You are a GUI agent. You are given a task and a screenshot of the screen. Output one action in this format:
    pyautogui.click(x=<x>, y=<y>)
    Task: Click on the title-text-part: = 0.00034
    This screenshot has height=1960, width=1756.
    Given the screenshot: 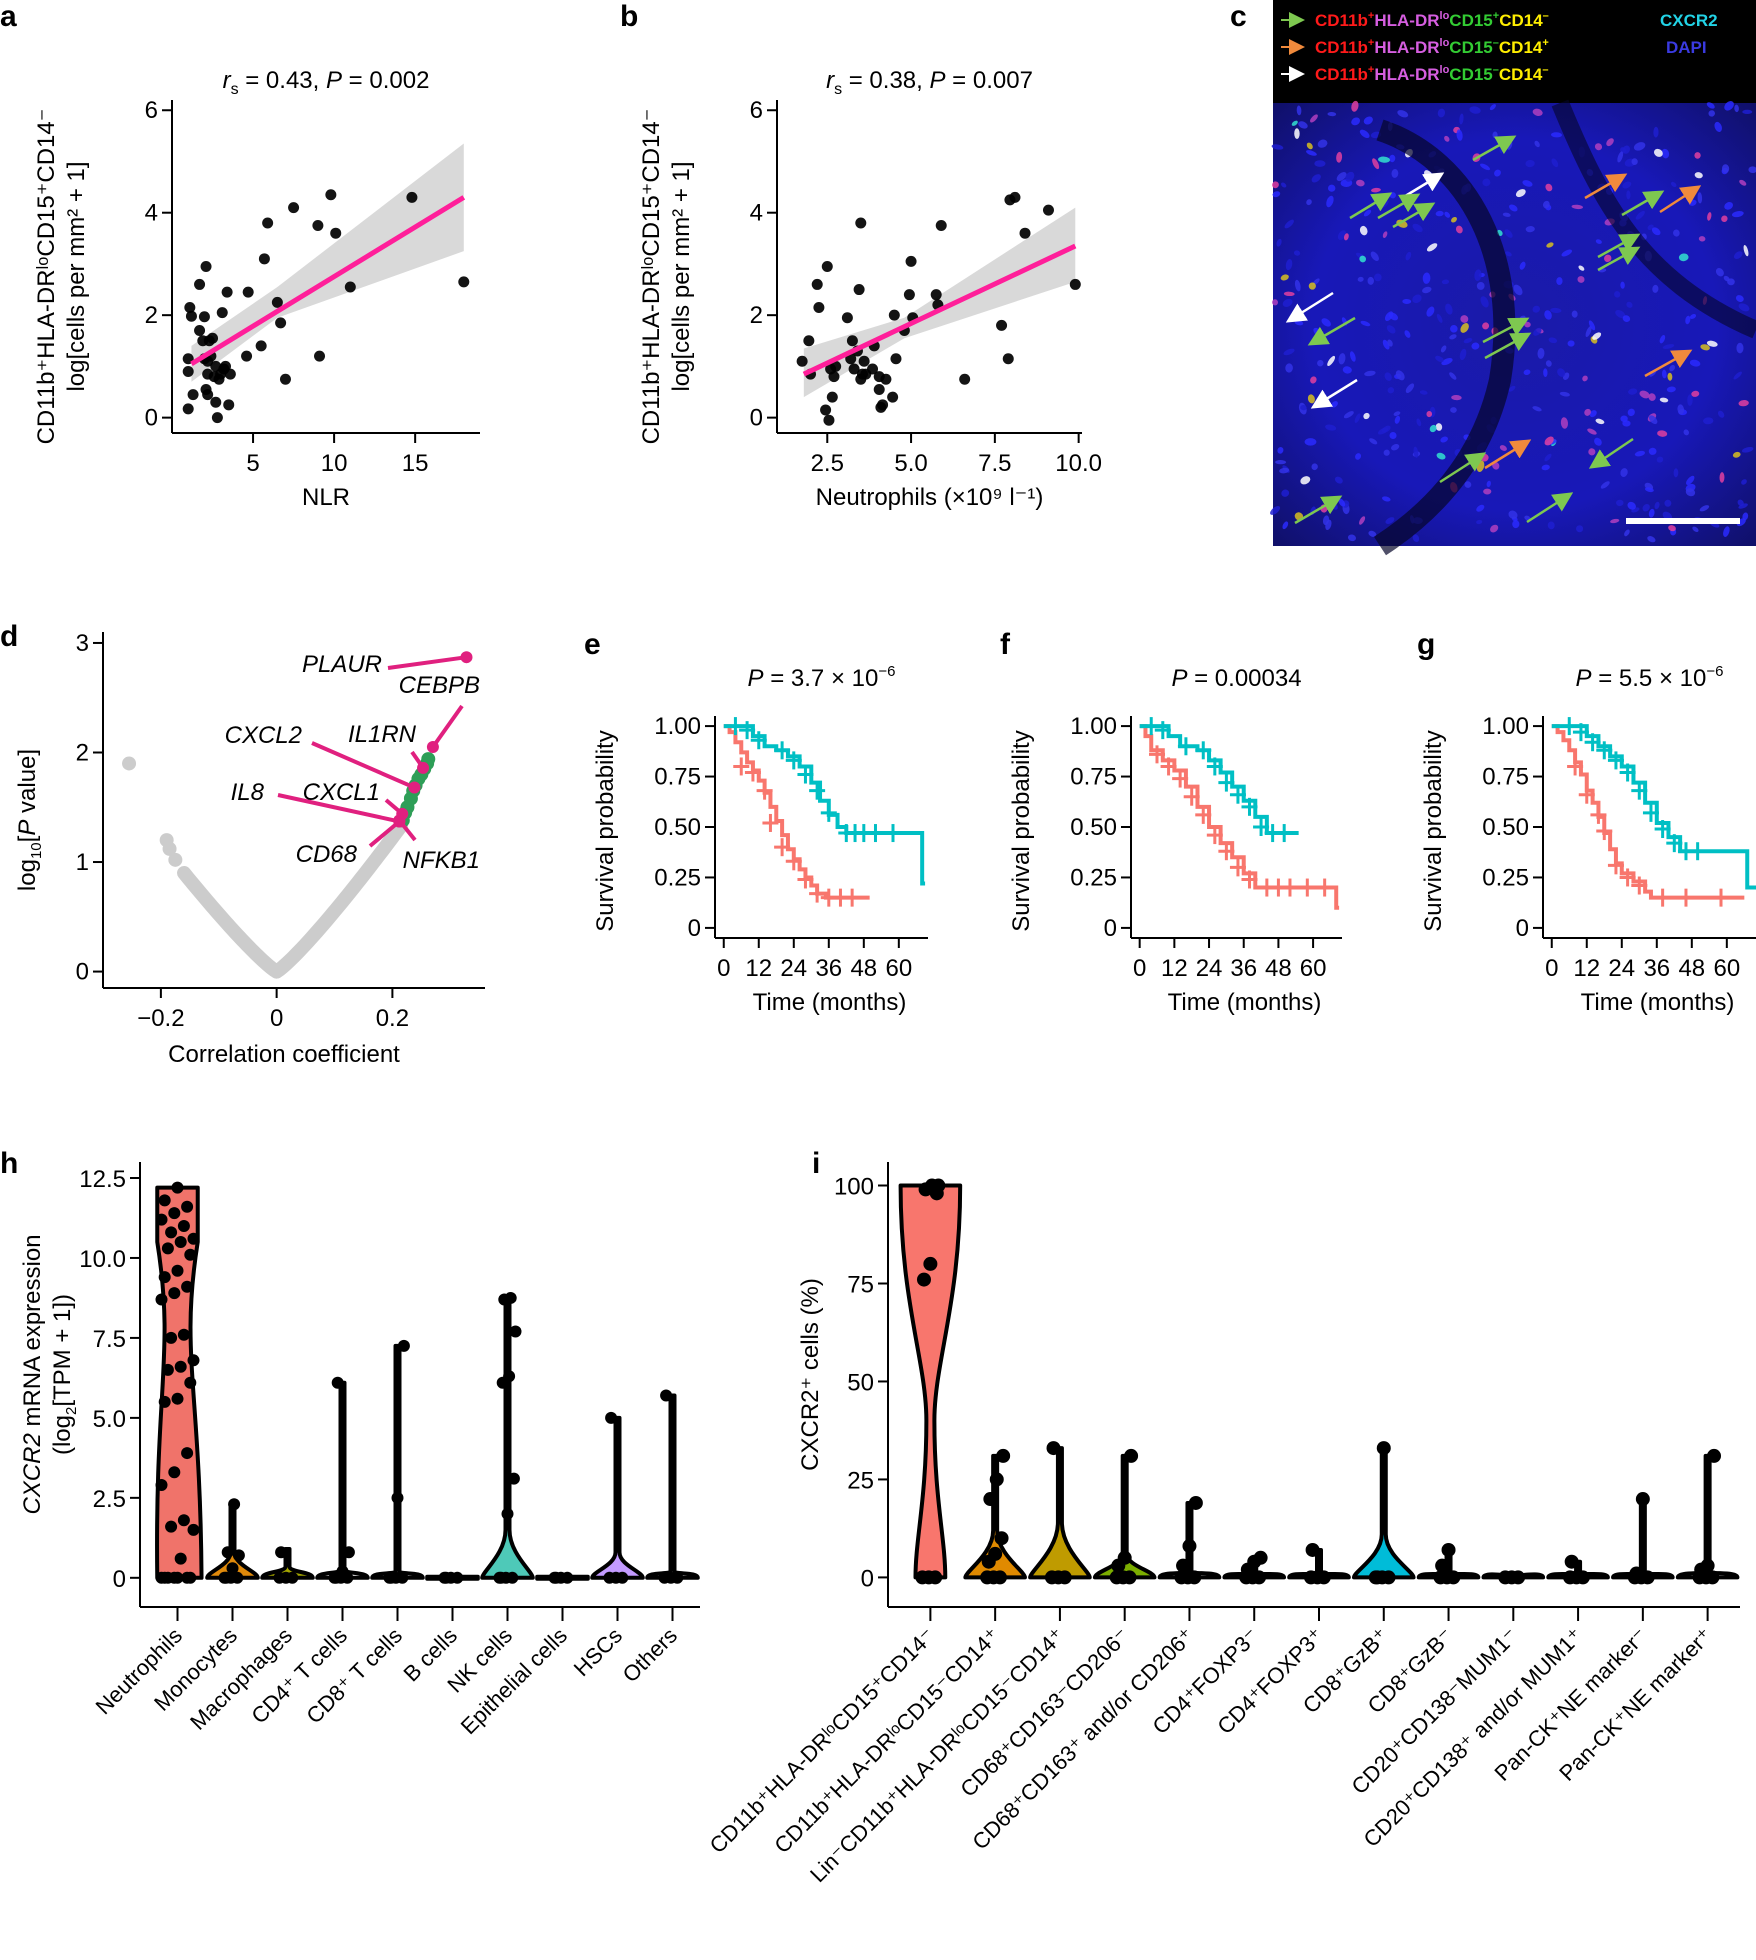 What is the action you would take?
    pyautogui.click(x=1244, y=678)
    